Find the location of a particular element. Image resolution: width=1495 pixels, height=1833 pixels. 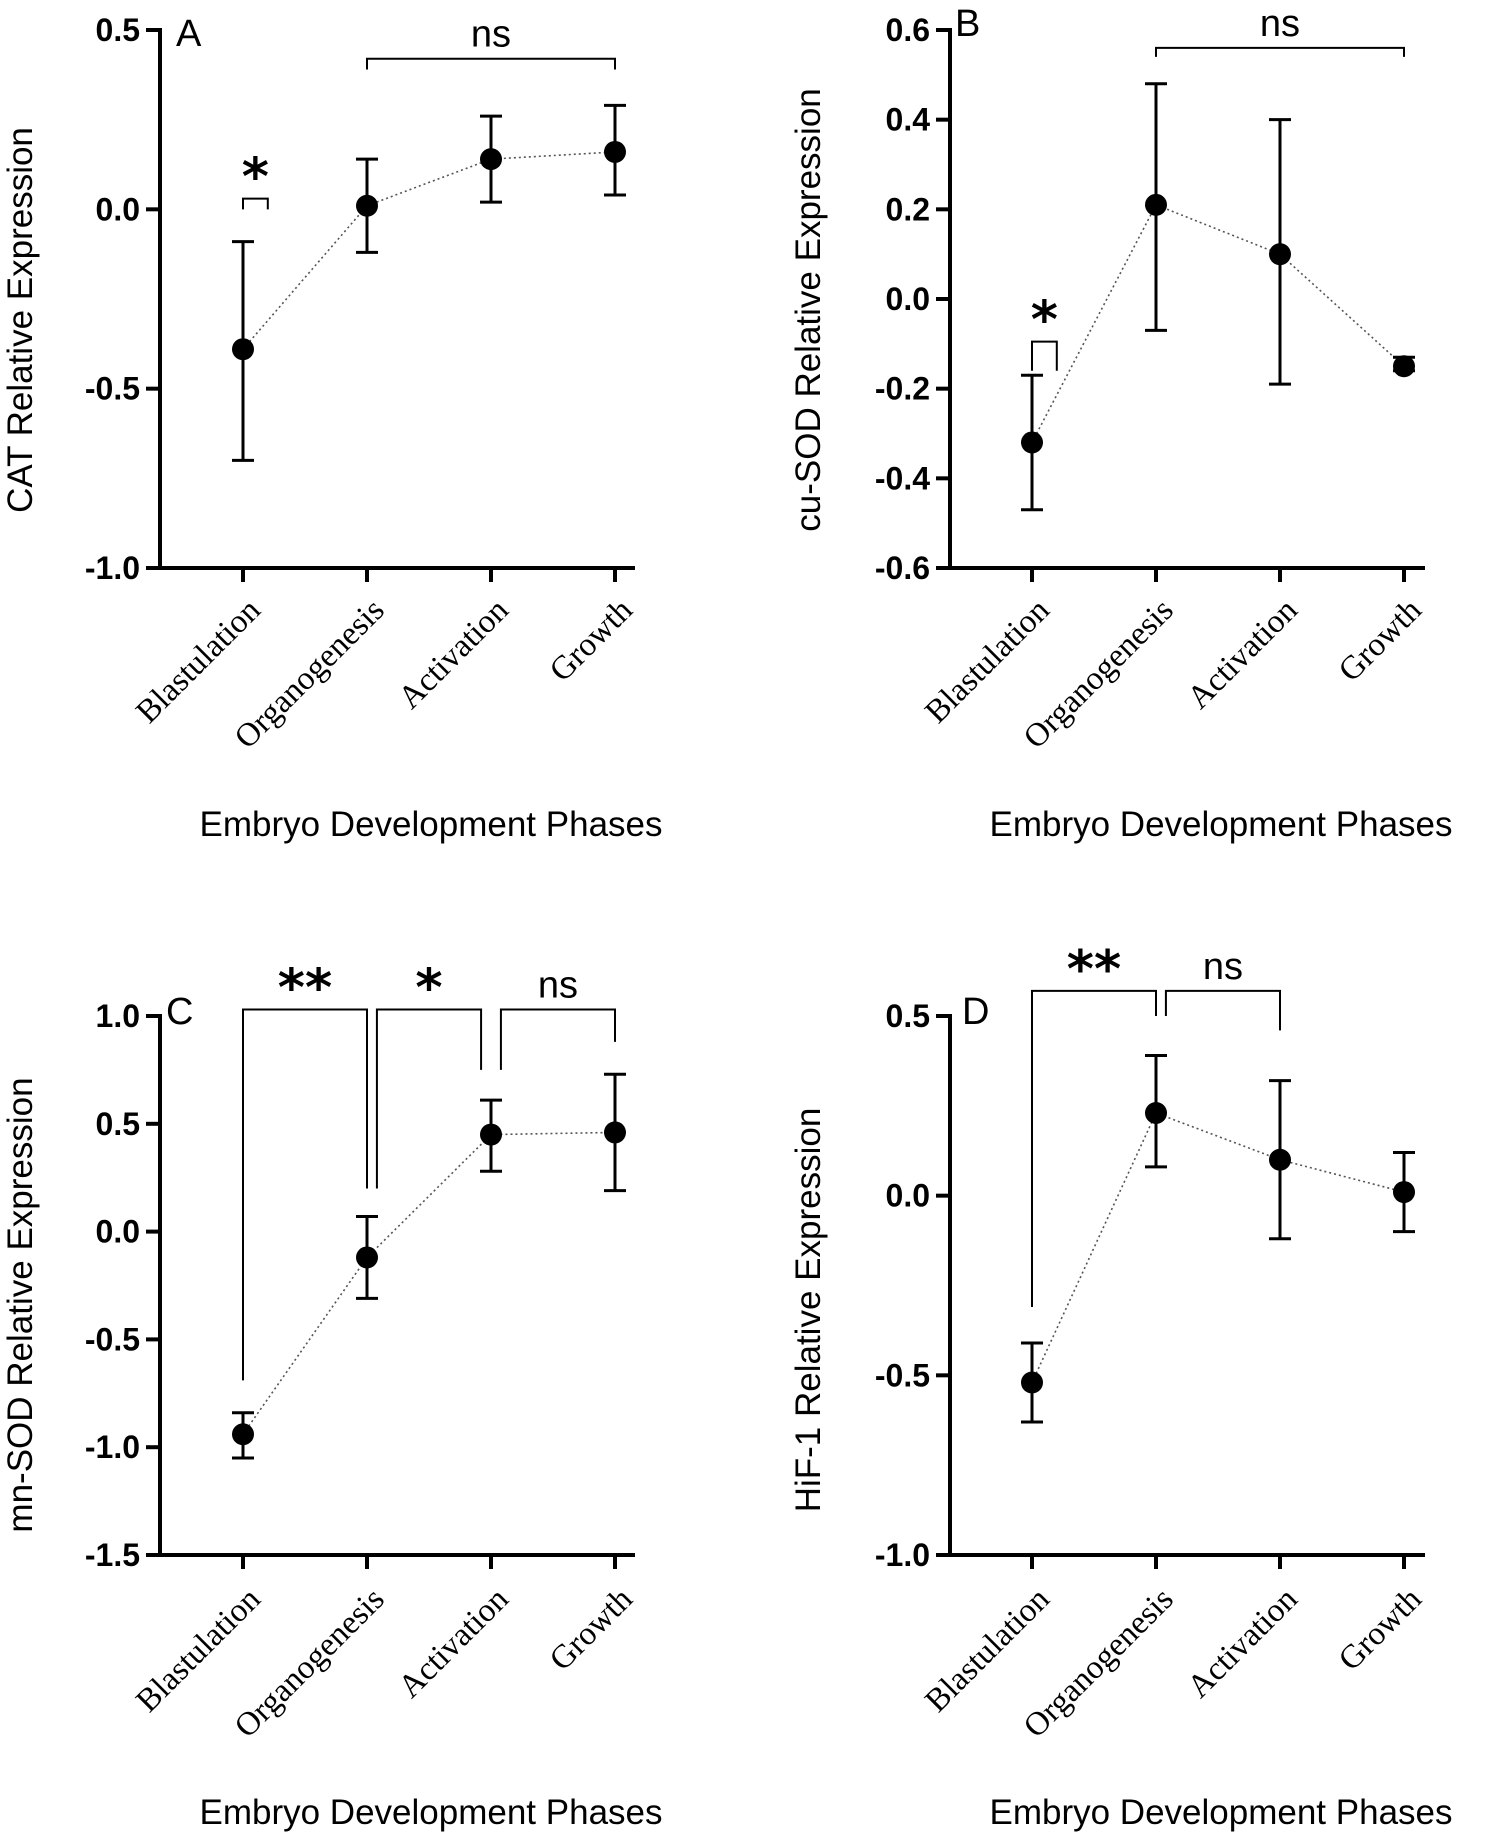

panel-b-category-label: Blastulation is located at coordinates (987, 661).